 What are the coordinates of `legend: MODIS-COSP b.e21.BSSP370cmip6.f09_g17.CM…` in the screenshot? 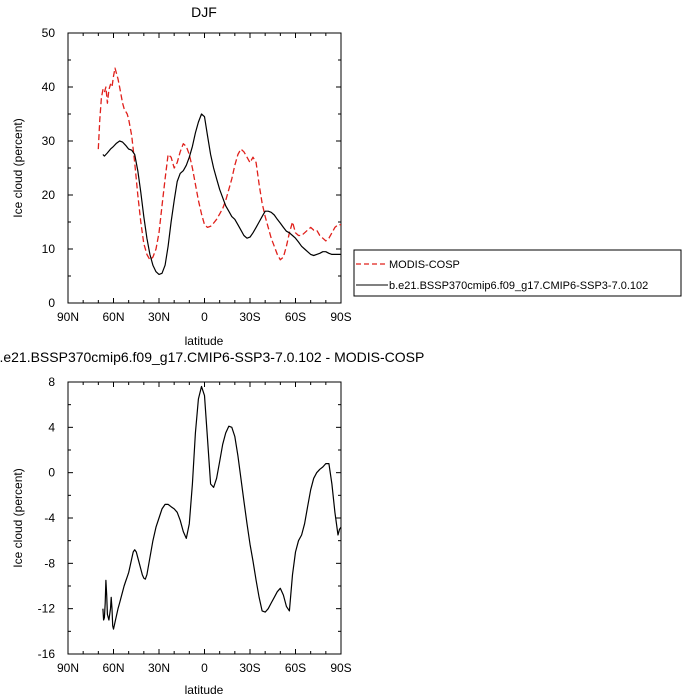 It's located at (517, 273).